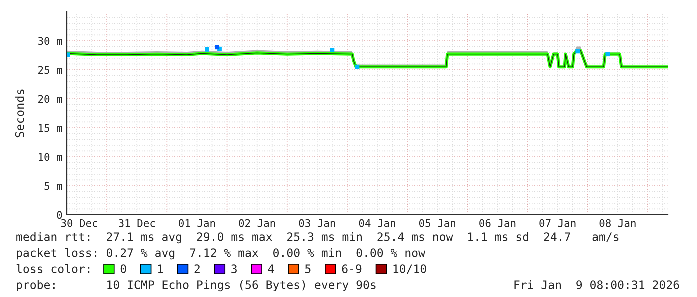  I want to click on text: median rtt: 27.1 ms avg 29.0 ms max 25.3 ms min 25.4 ms now 1.1 ms sd 24.7 am/s, so click(317, 238).